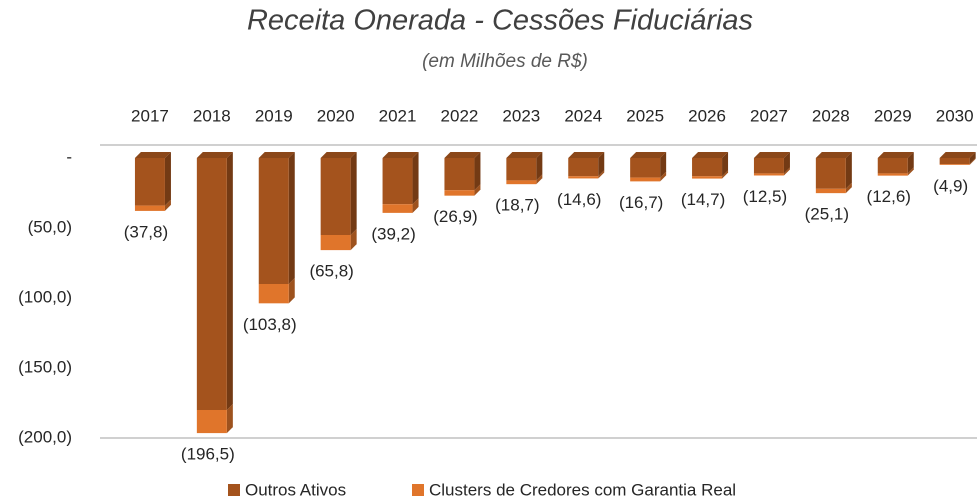 This screenshot has height=503, width=977. I want to click on data-label: (12,6), so click(889, 196).